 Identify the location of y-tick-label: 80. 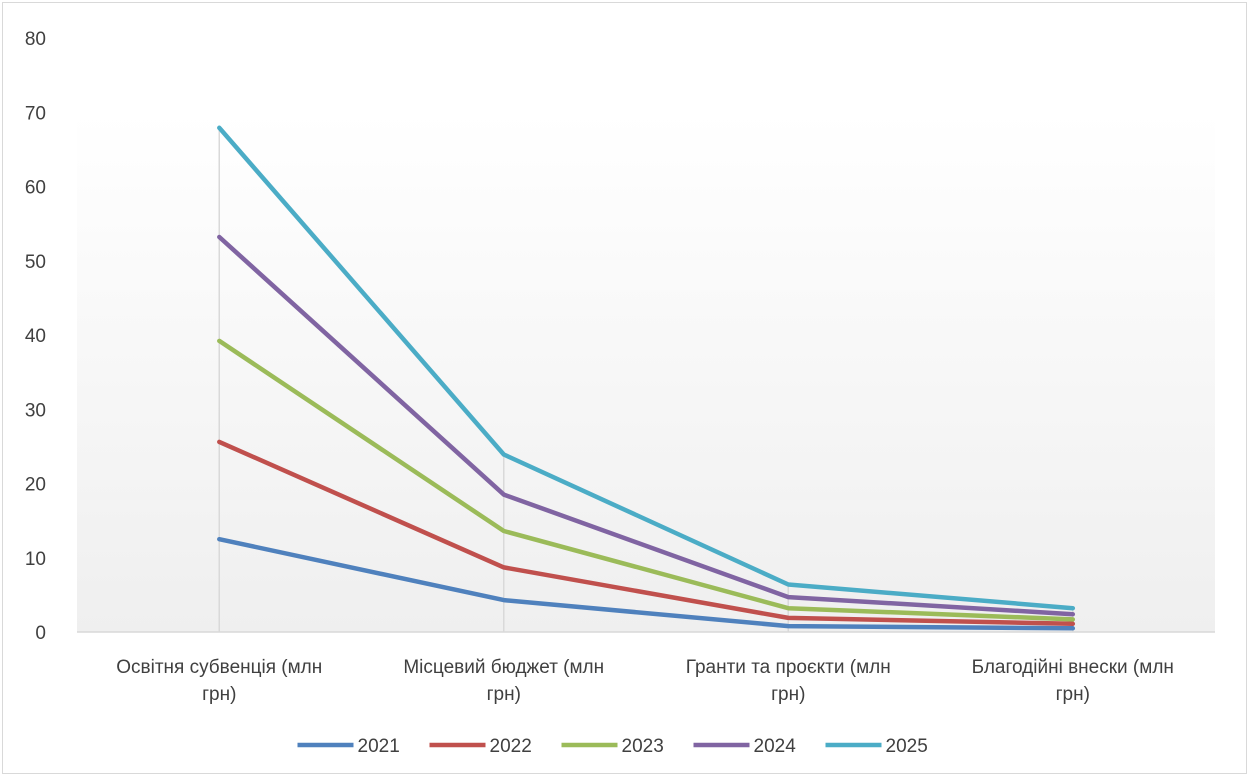
(35, 39).